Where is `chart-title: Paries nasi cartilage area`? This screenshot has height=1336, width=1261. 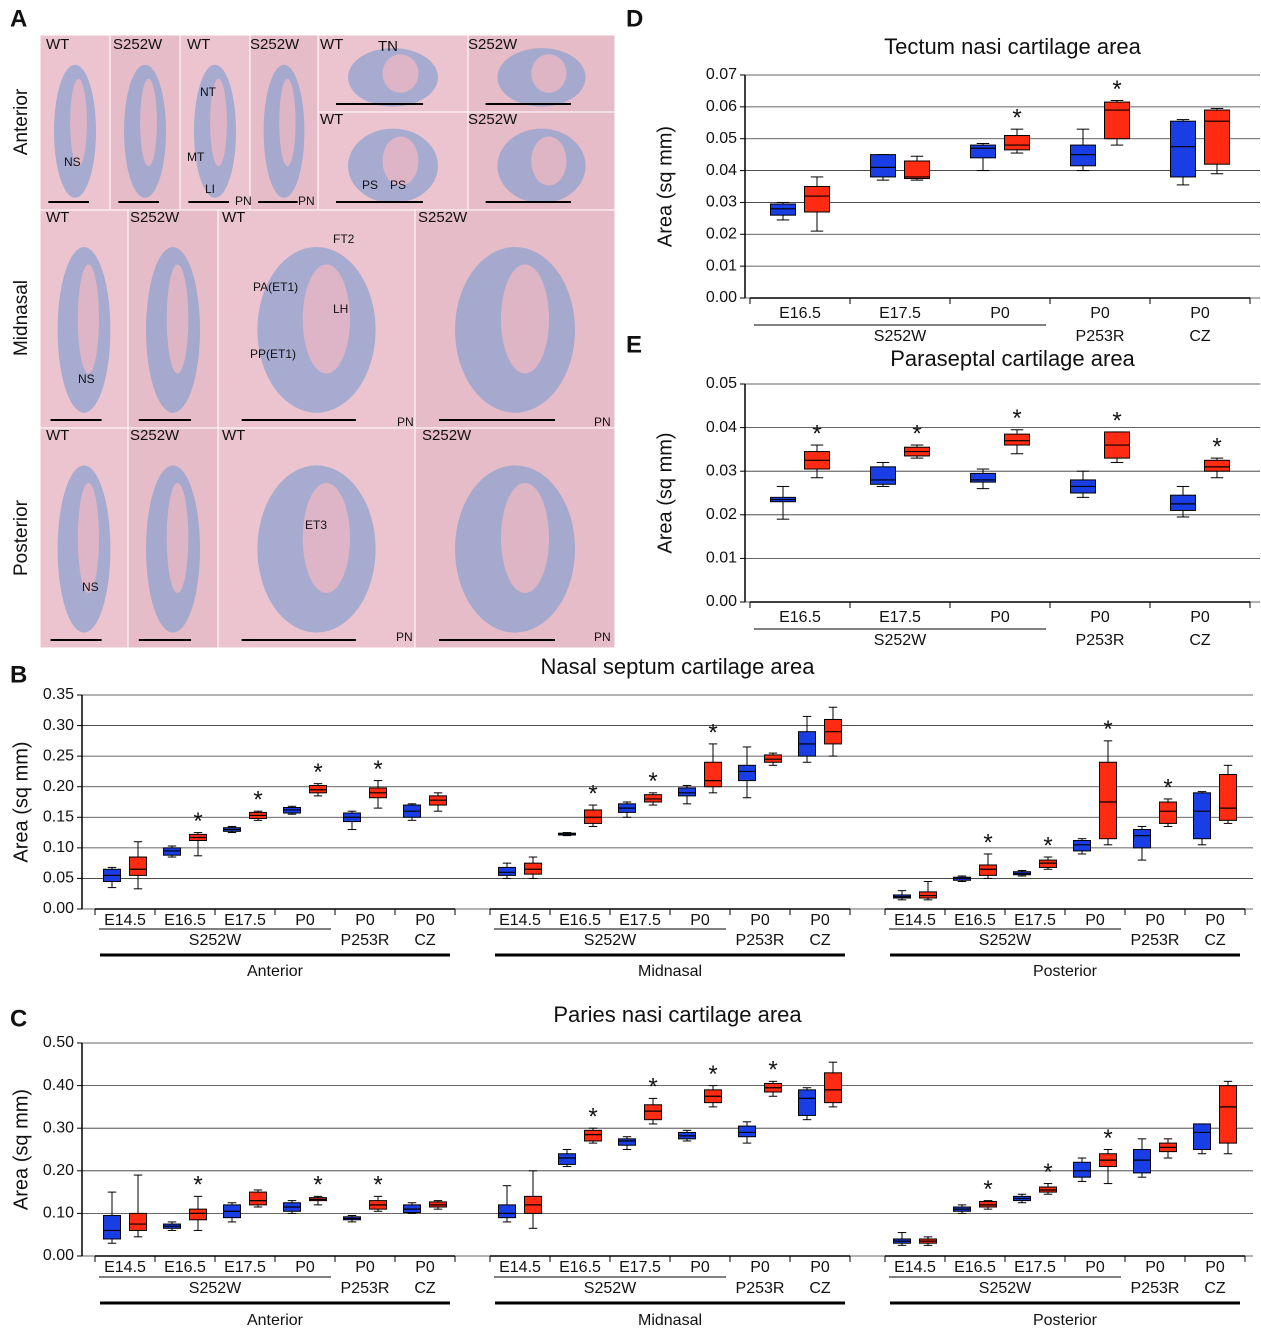 chart-title: Paries nasi cartilage area is located at coordinates (677, 1014).